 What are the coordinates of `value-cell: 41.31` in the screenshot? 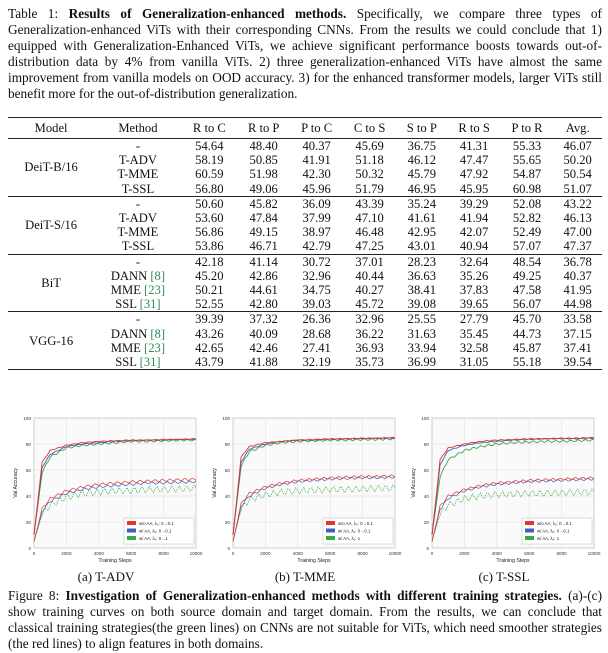 It's located at (474, 146).